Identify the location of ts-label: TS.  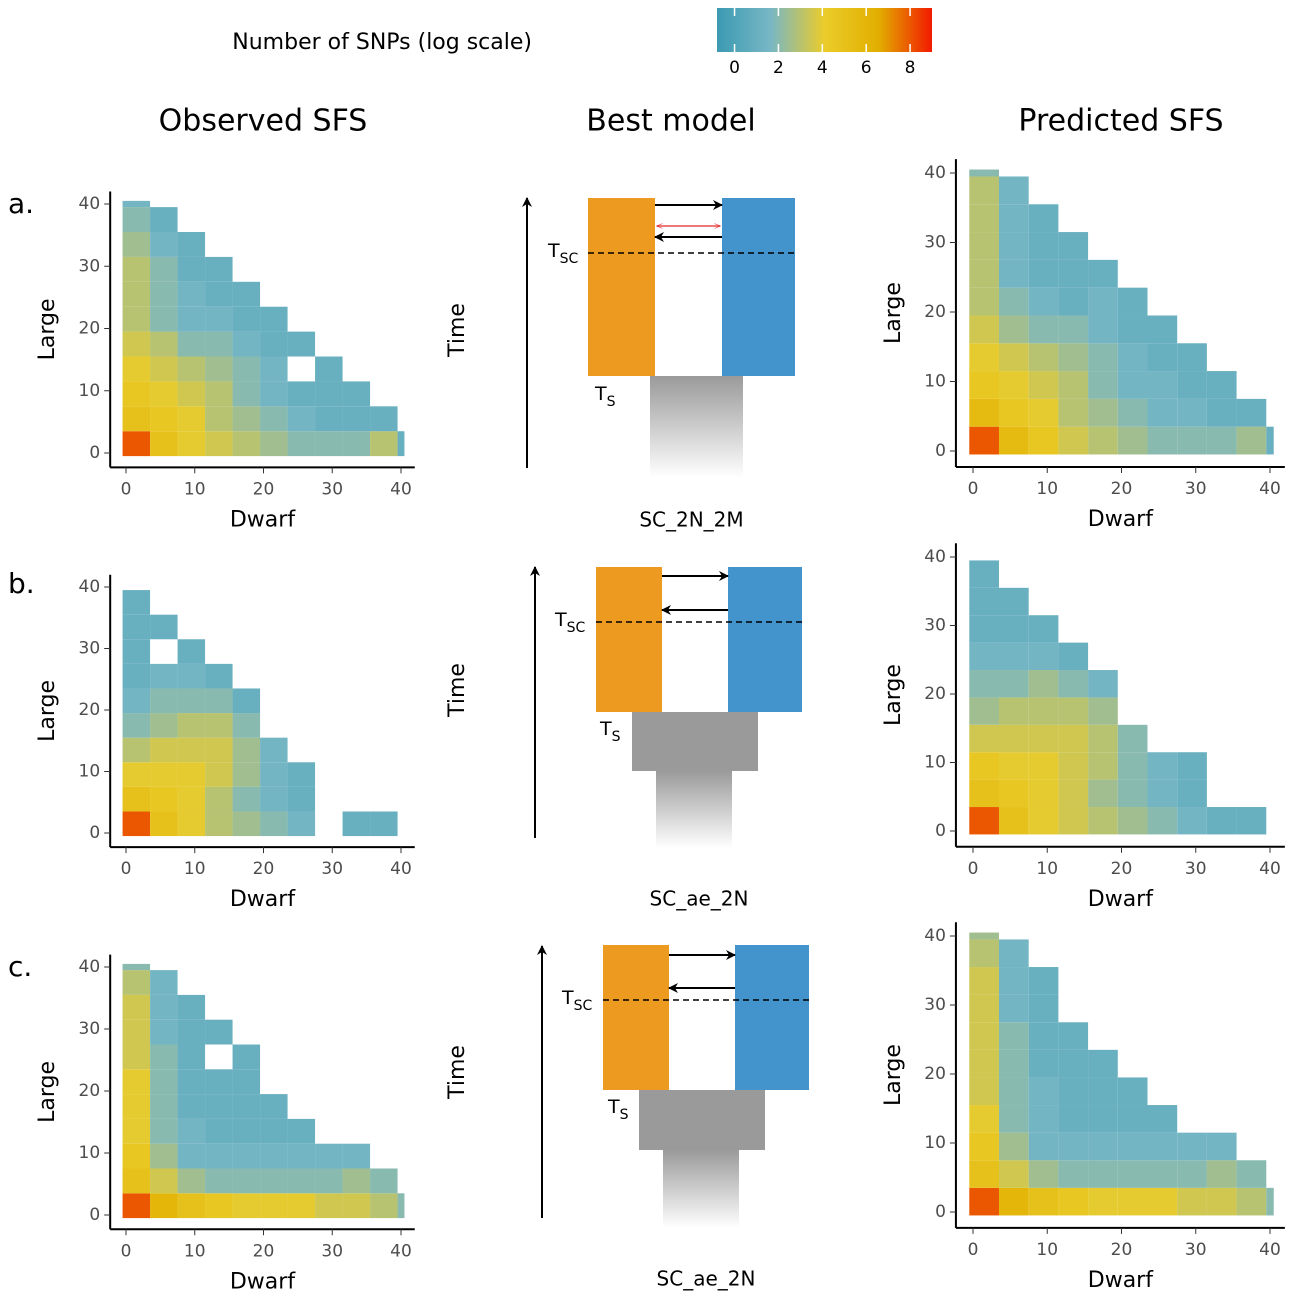
(618, 1110).